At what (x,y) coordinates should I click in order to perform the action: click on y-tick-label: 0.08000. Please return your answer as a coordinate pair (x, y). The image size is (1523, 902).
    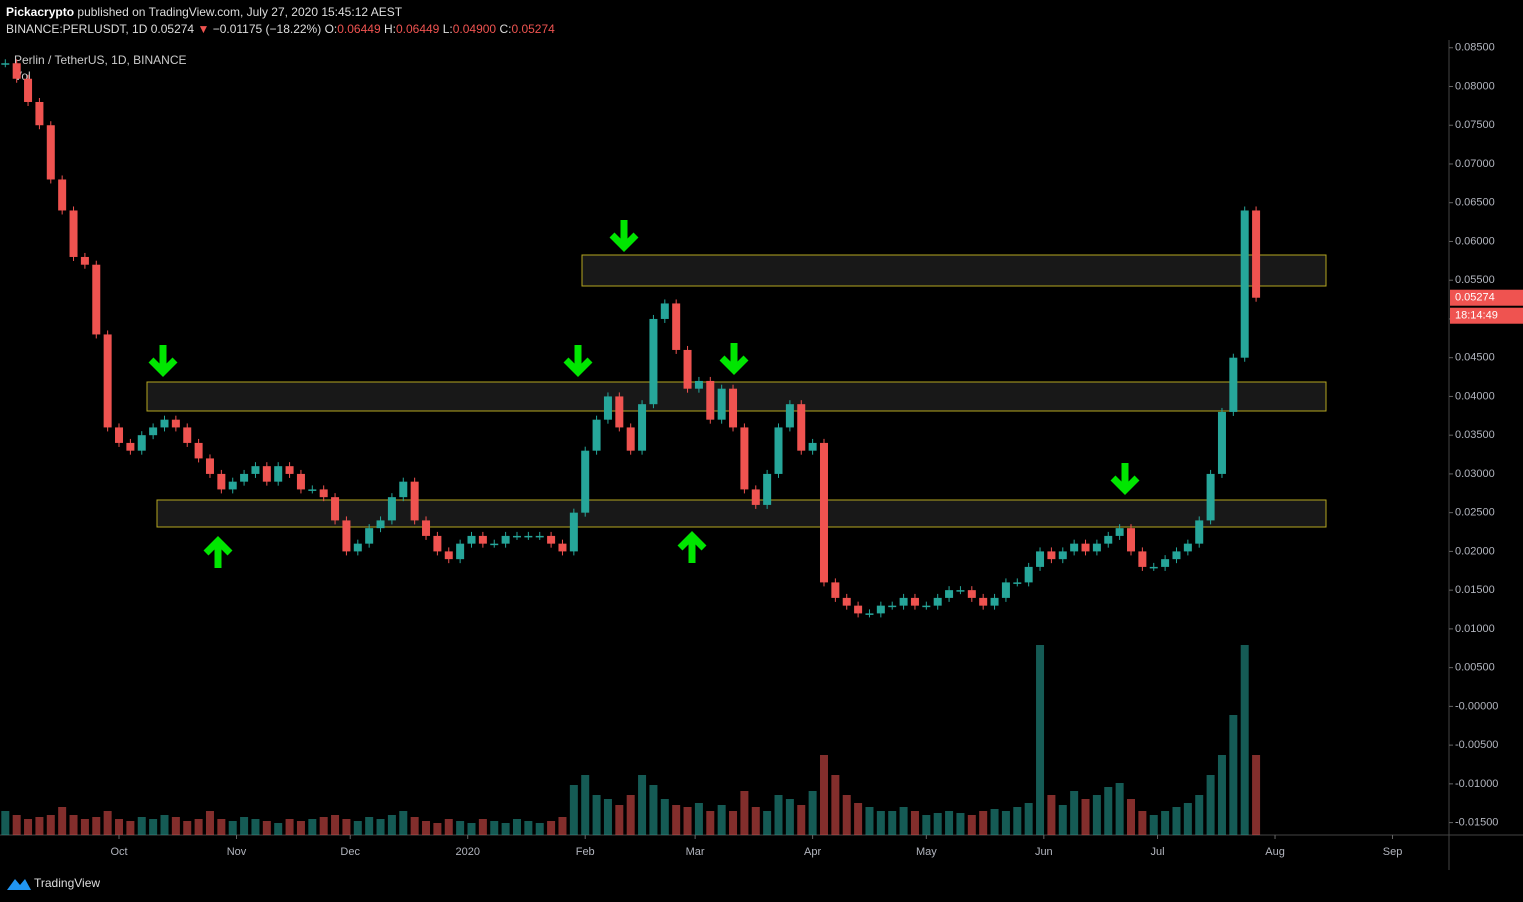
    Looking at the image, I should click on (1475, 86).